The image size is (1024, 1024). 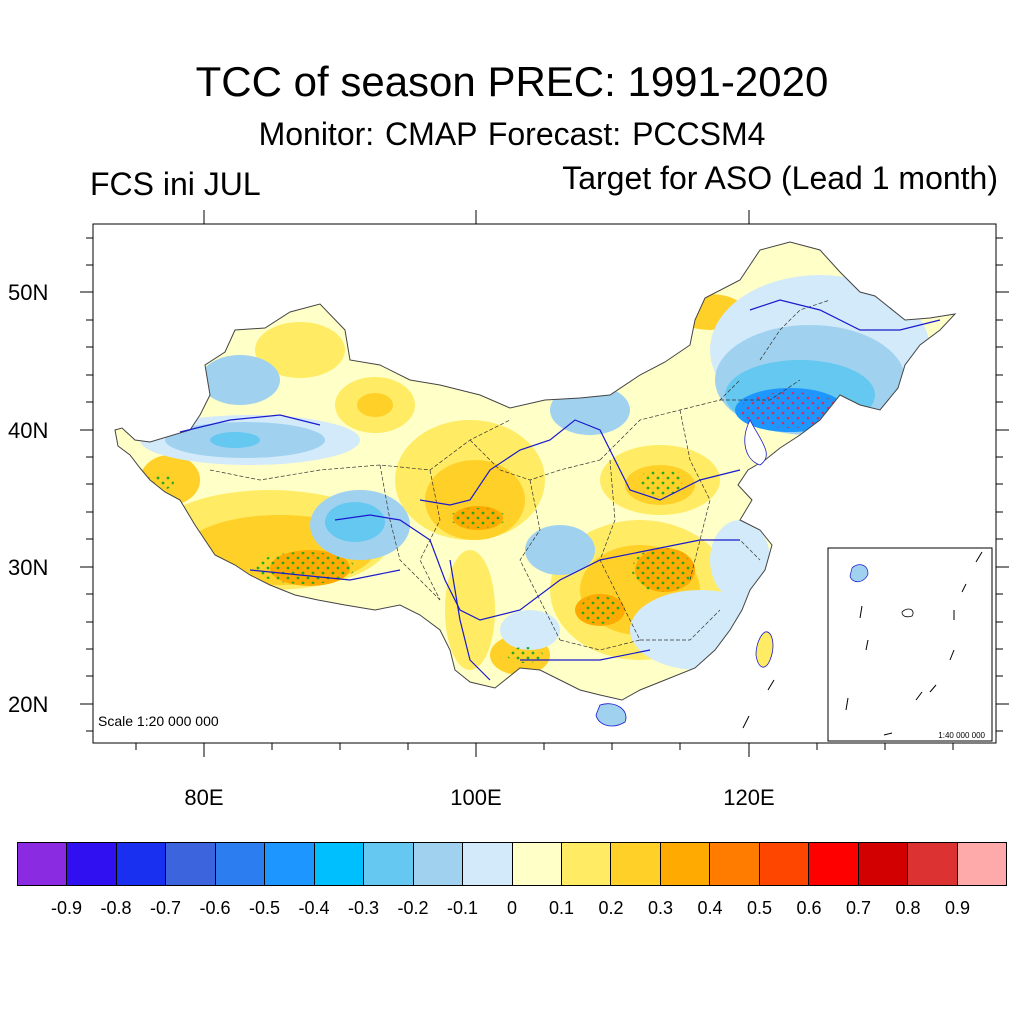 What do you see at coordinates (764, 649) in the screenshot?
I see `taiwan-island` at bounding box center [764, 649].